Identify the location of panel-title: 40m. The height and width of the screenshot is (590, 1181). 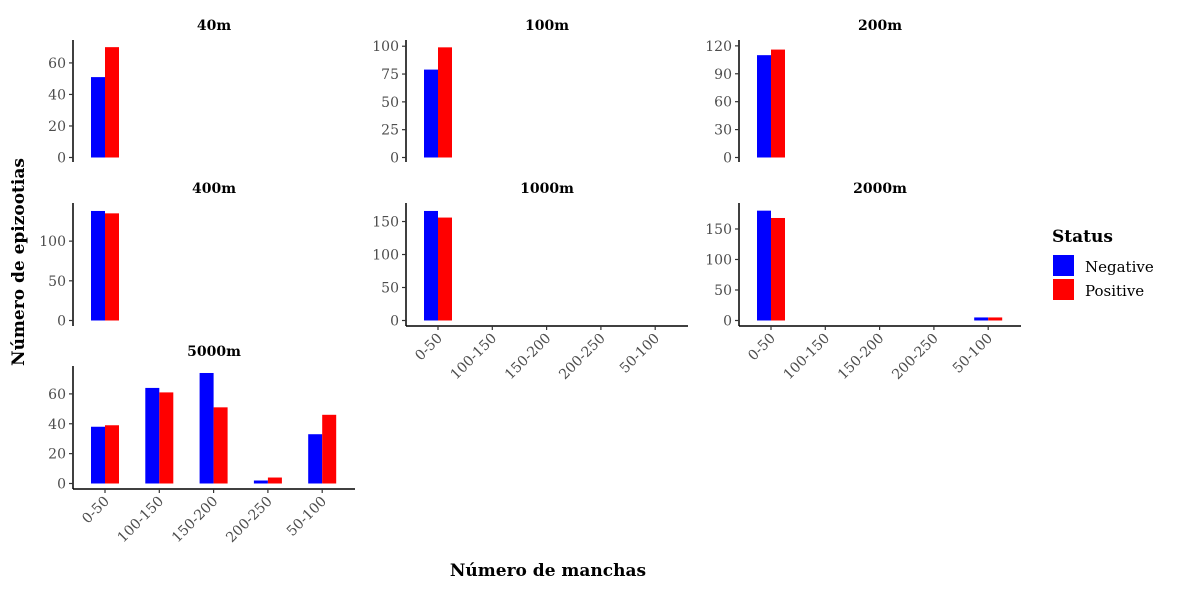
(214, 26).